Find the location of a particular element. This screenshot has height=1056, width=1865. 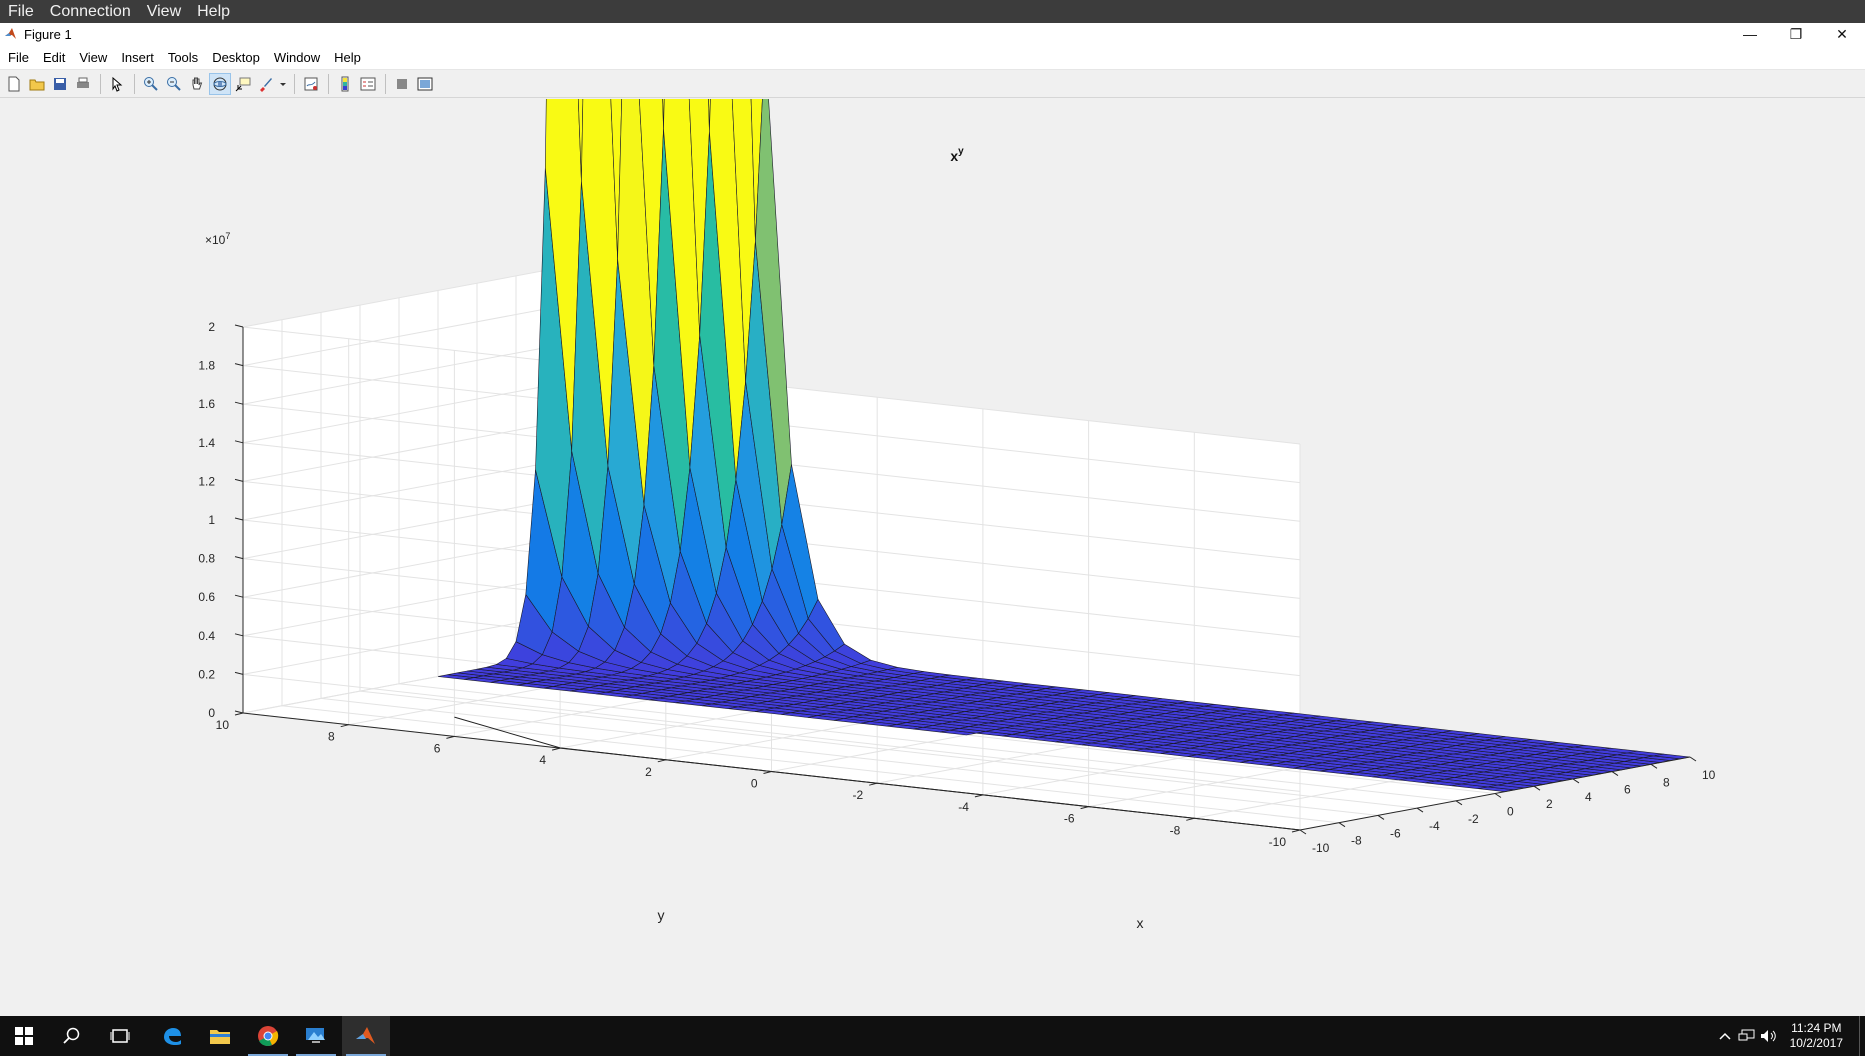

pan-icon is located at coordinates (197, 83).